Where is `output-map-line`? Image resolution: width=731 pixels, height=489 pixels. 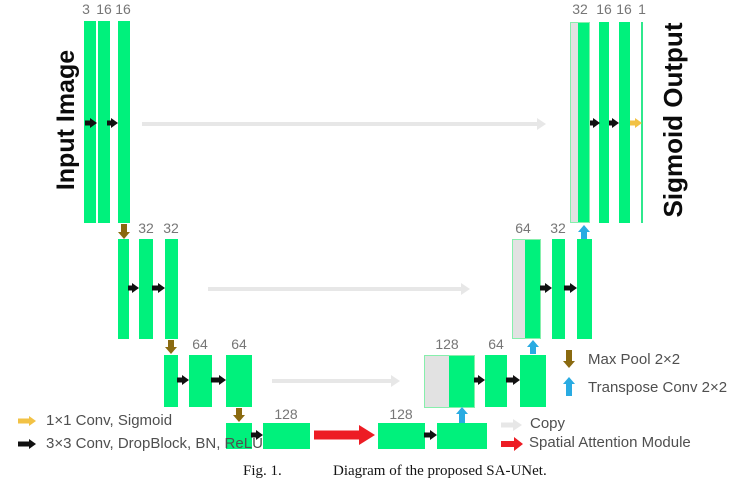 output-map-line is located at coordinates (642, 122).